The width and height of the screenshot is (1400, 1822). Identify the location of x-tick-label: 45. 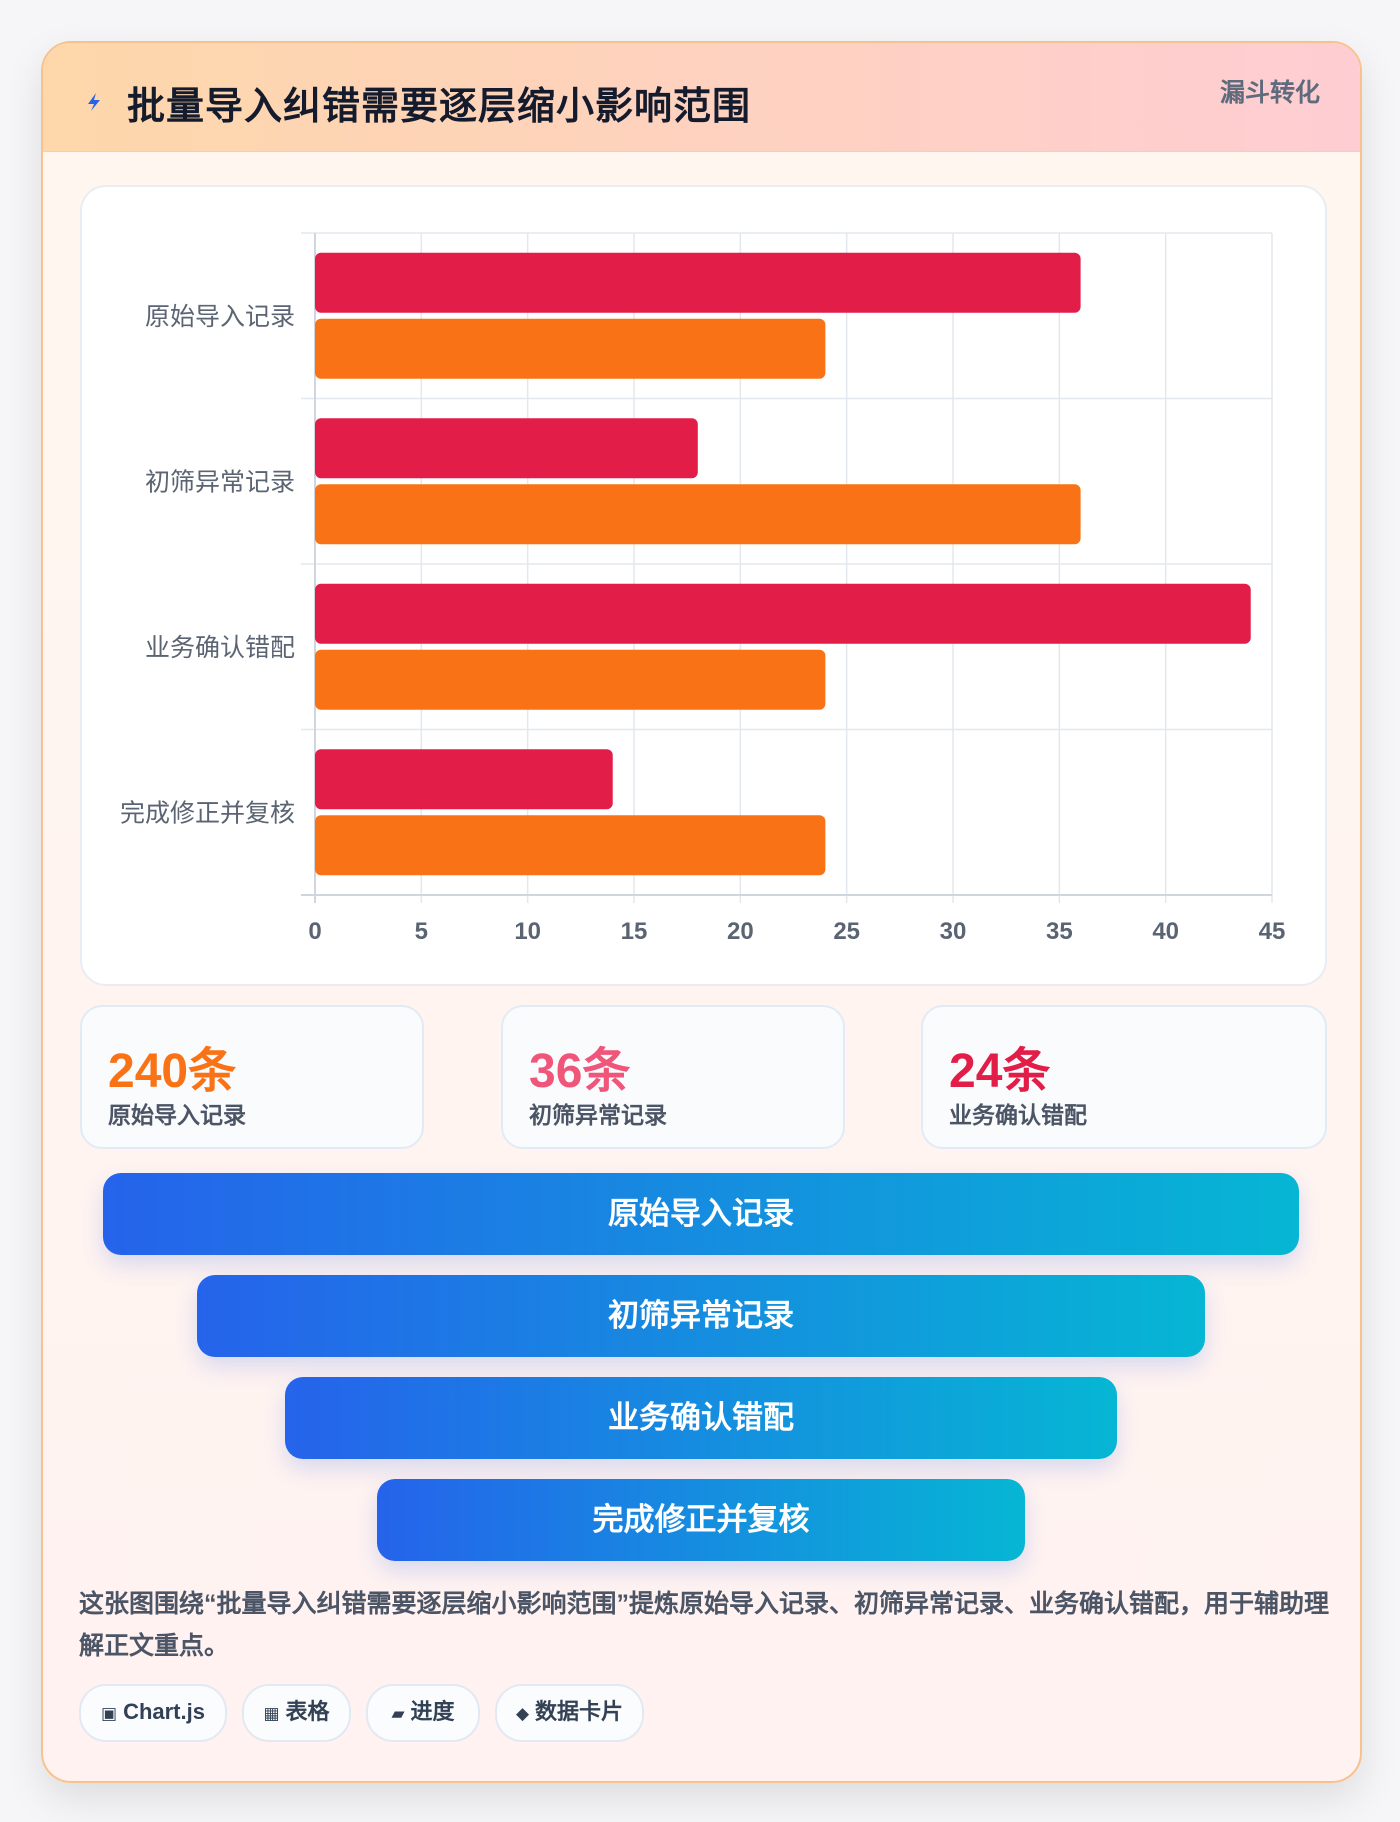
(1272, 931).